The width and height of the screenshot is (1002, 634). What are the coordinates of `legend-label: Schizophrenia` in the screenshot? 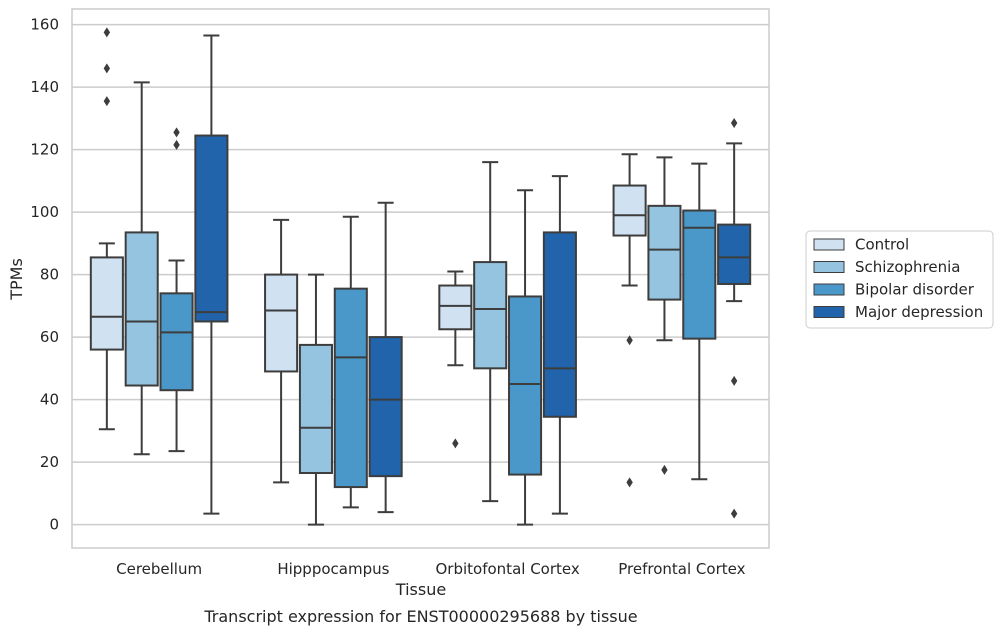 It's located at (907, 267).